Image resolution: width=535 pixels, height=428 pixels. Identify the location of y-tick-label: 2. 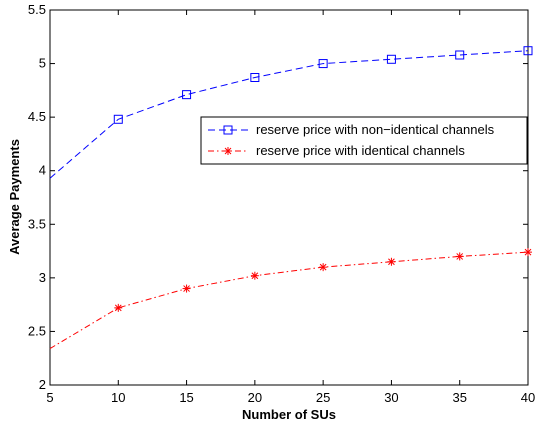
(42, 384).